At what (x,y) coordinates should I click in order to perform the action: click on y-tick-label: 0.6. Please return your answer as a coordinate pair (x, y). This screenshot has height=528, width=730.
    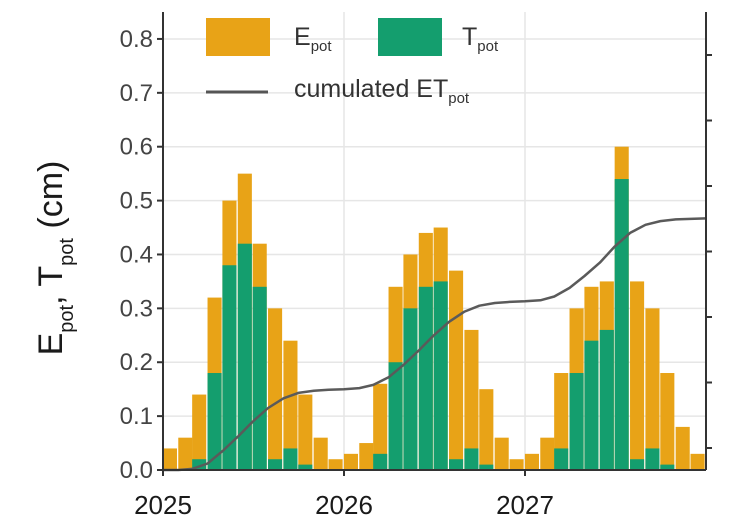
    Looking at the image, I should click on (136, 147).